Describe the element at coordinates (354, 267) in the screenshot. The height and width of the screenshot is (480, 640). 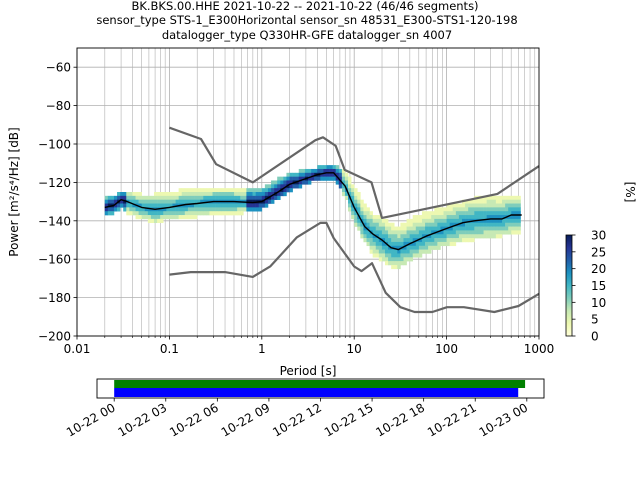
I see `nlnm-line` at that location.